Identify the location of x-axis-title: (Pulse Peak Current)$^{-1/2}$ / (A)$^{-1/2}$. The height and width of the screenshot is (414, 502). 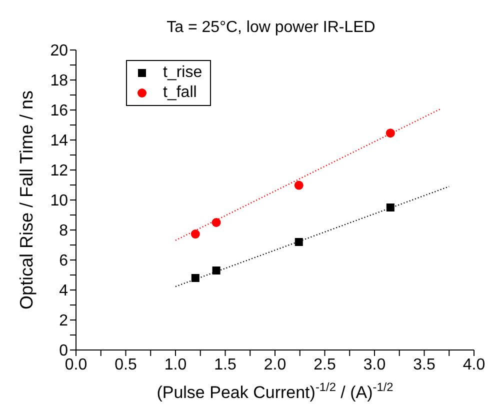
(275, 391).